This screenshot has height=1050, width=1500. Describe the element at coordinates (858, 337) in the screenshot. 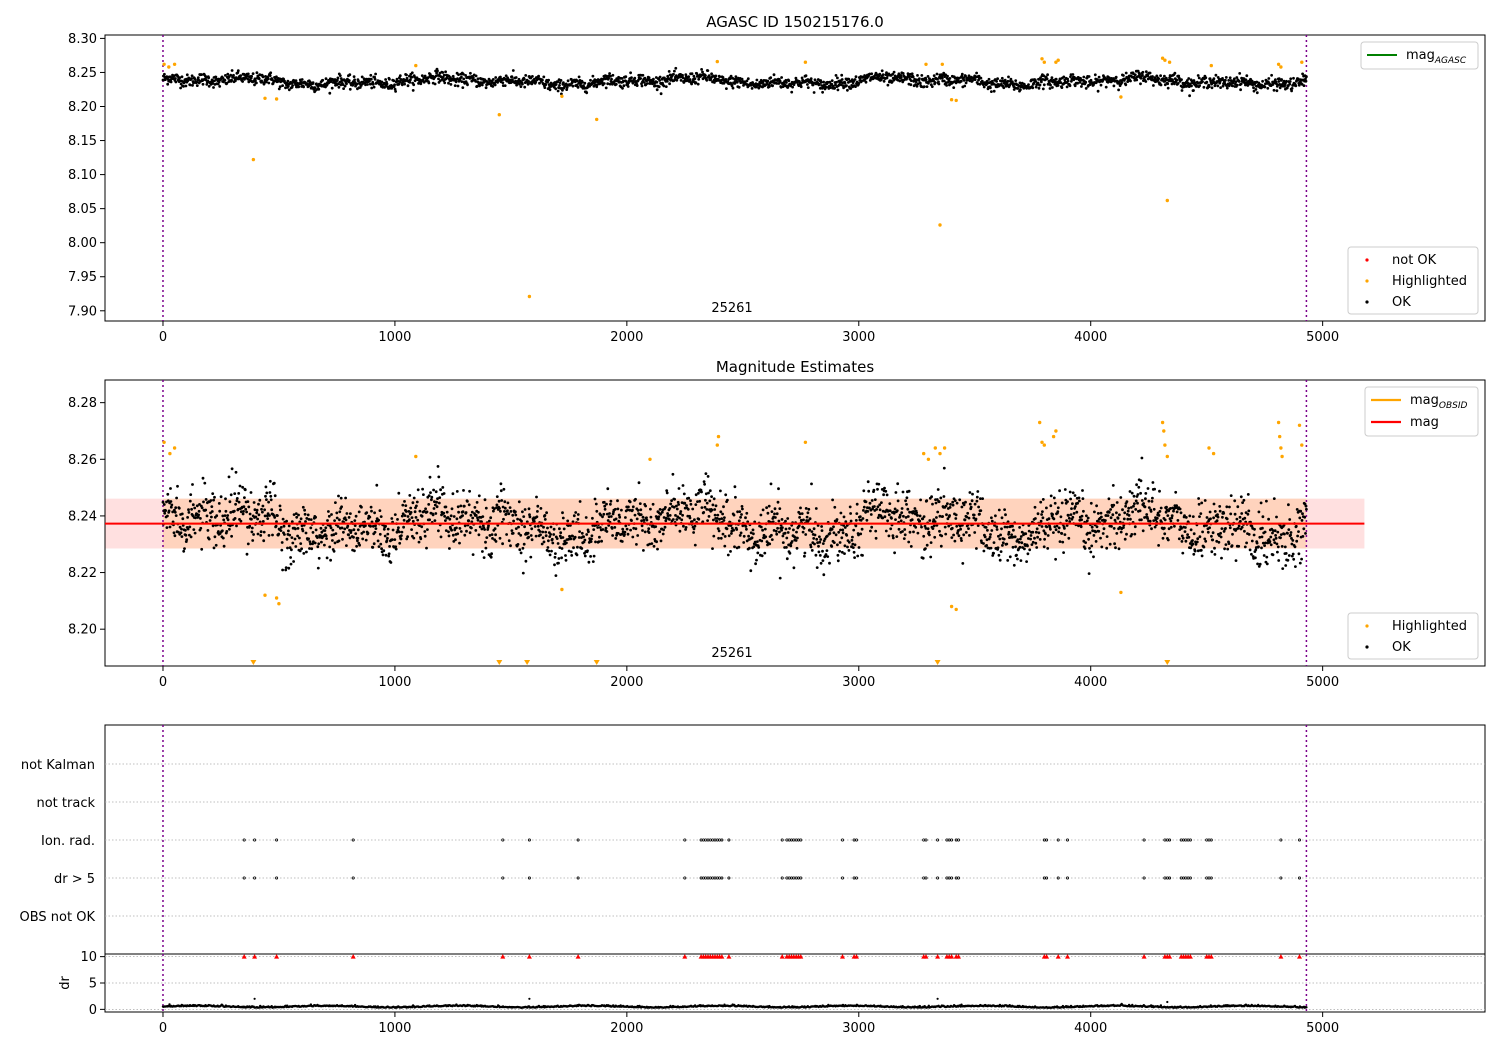

I see `agasc-xtick-label: 3000` at that location.